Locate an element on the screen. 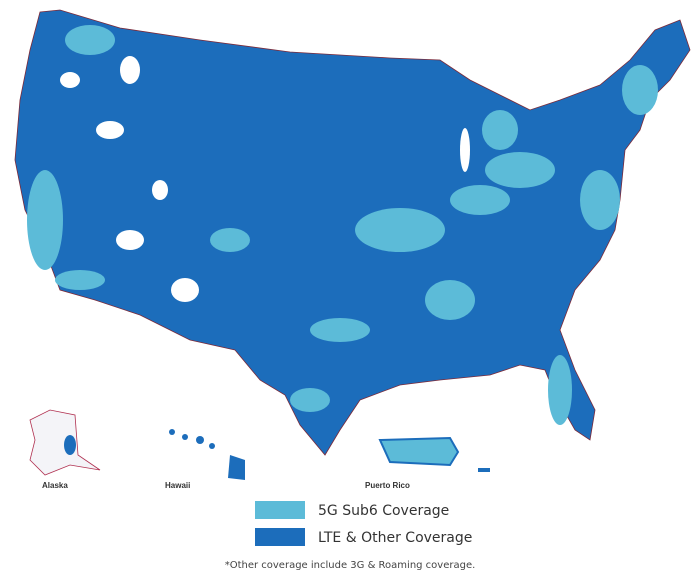 The image size is (700, 574). hawaii: Hawaii is located at coordinates (205, 459).